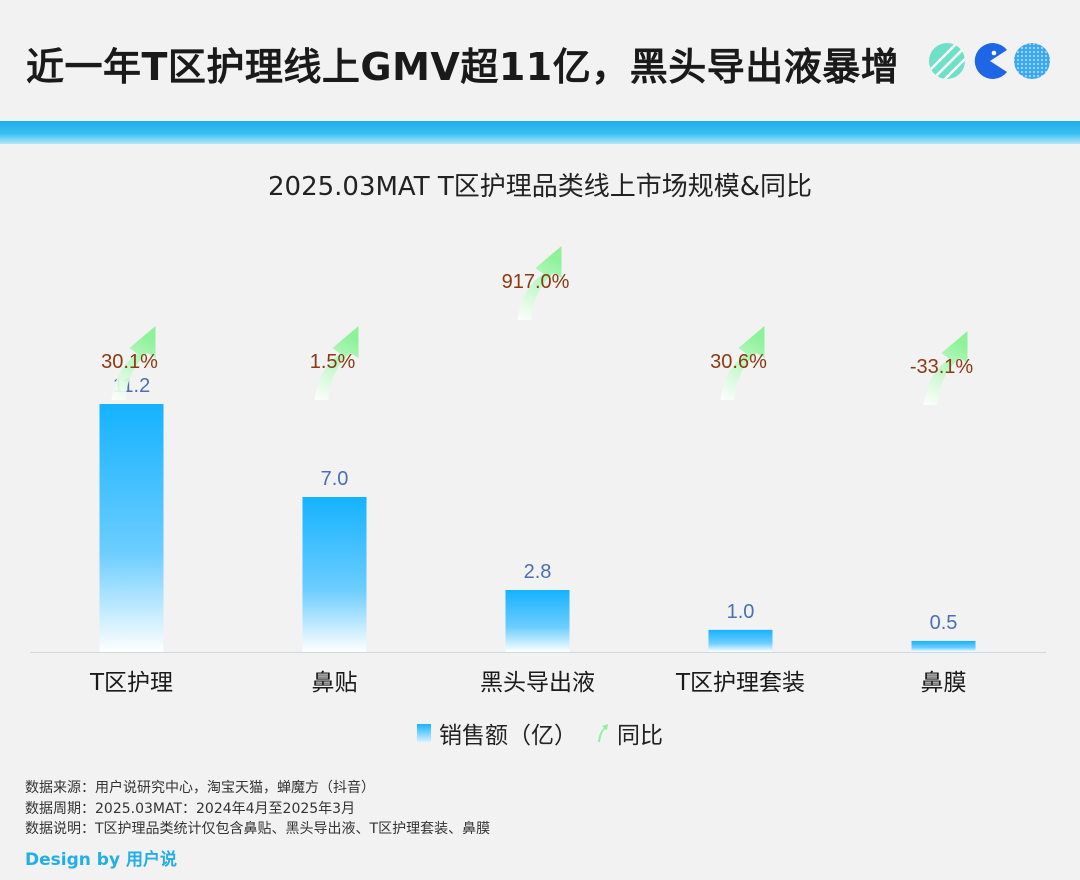 Image resolution: width=1080 pixels, height=880 pixels. Describe the element at coordinates (536, 282) in the screenshot. I see `growth-label-2: 917.0%` at that location.